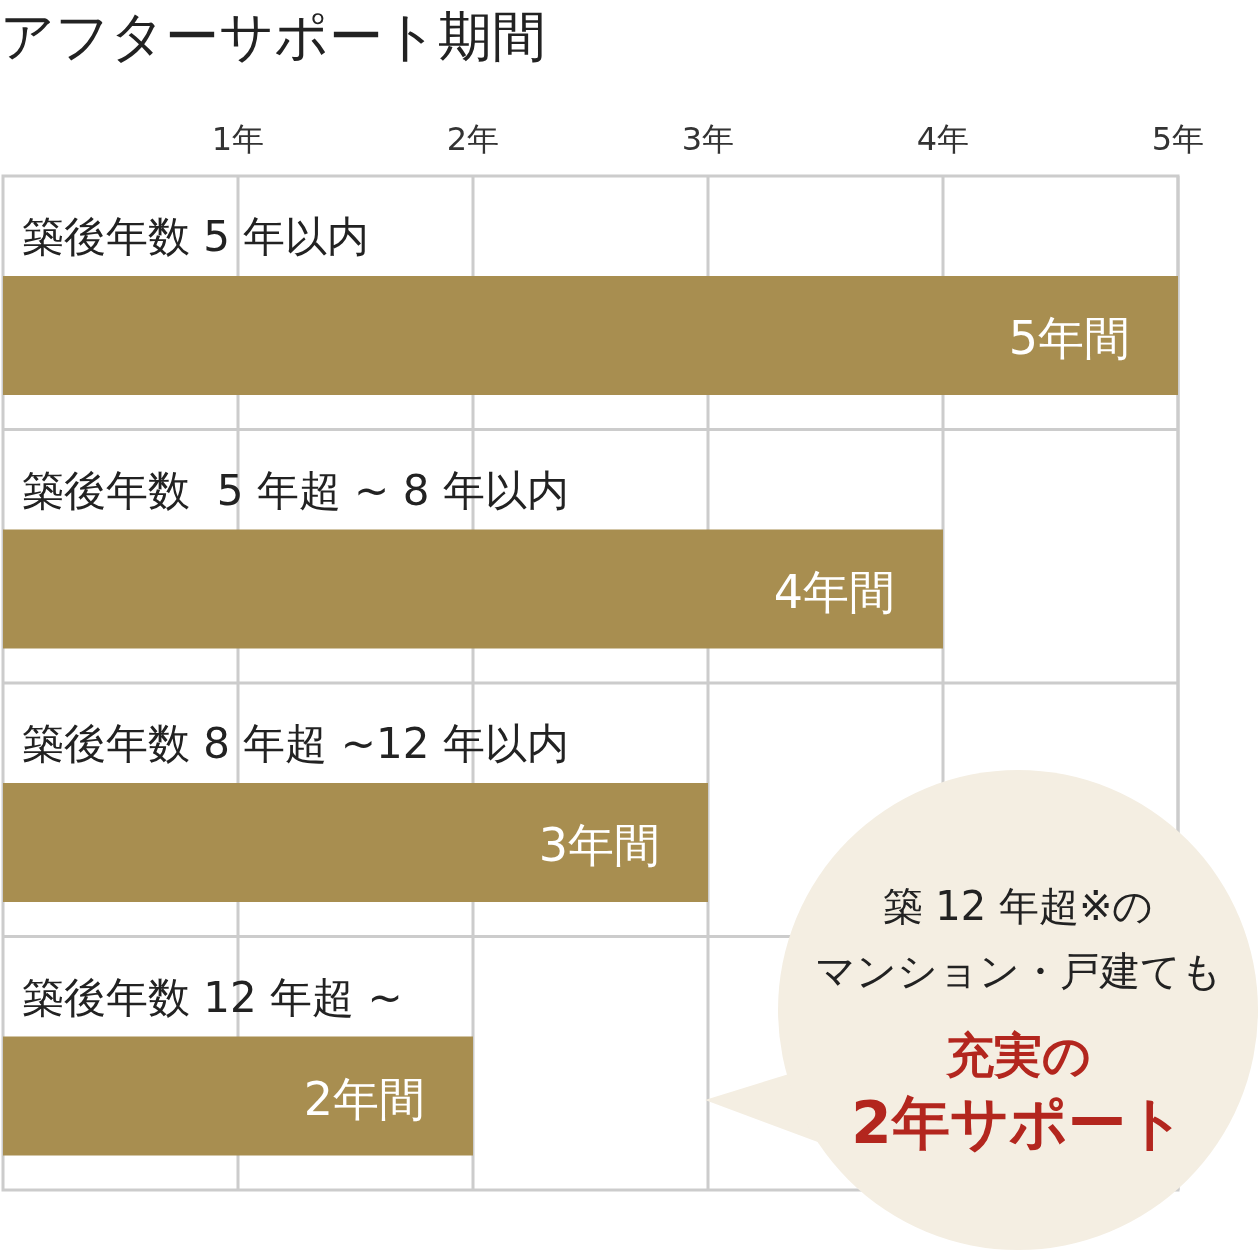 The image size is (1260, 1253). I want to click on y-tick-label: 築後年数 5 年超 ~ 8 年以内, so click(295, 490).